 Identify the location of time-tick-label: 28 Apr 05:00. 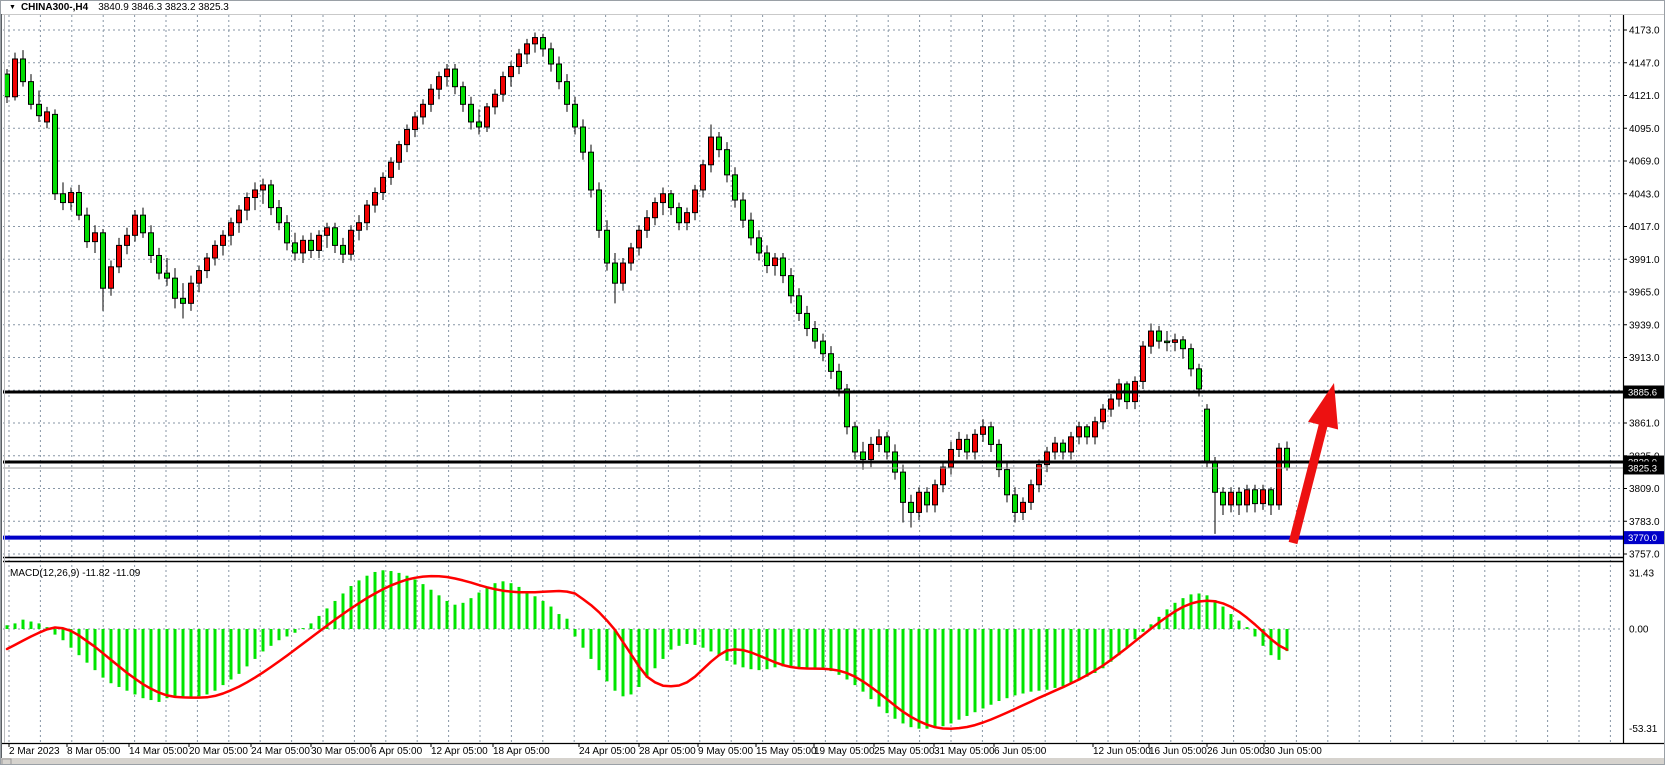
(667, 751).